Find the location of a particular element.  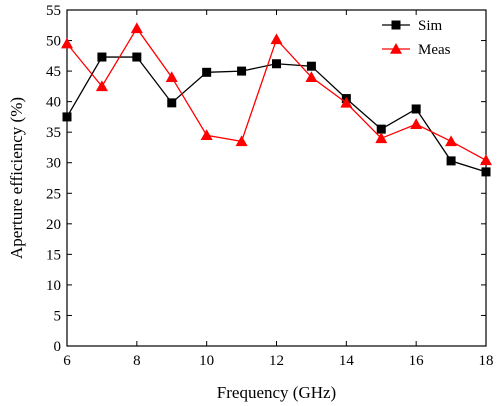

y-tick-label: 30 is located at coordinates (53, 164).